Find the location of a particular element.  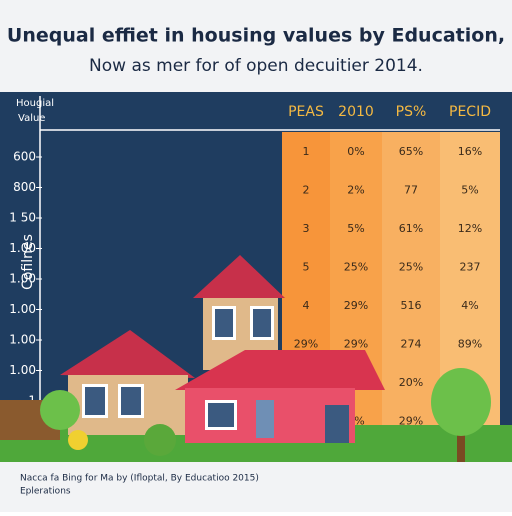

column-header: 2010 is located at coordinates (356, 112).